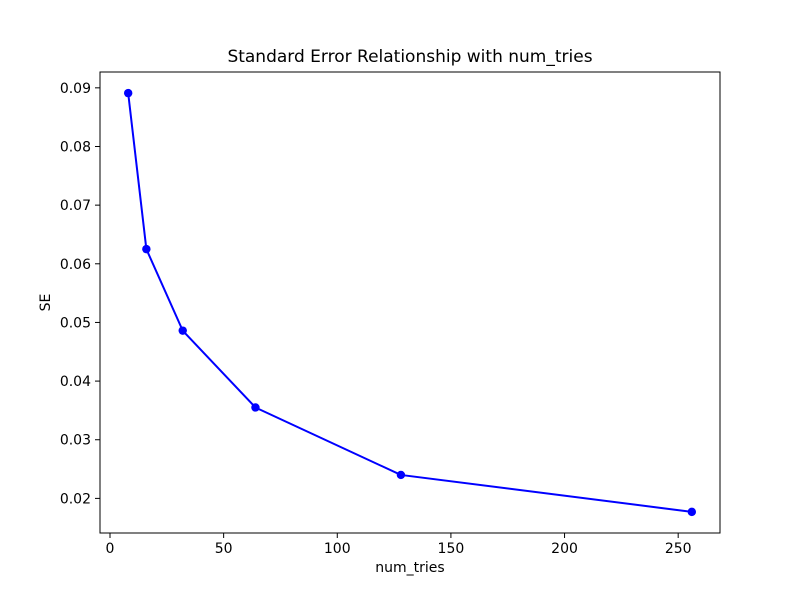  What do you see at coordinates (75, 206) in the screenshot?
I see `y-tick-label: 0.07` at bounding box center [75, 206].